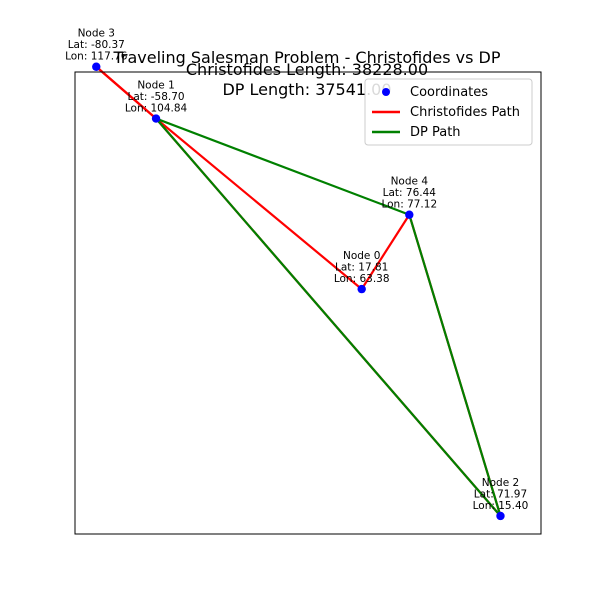 The height and width of the screenshot is (600, 600). I want to click on legend-label-coordinates: Coordinates, so click(449, 92).